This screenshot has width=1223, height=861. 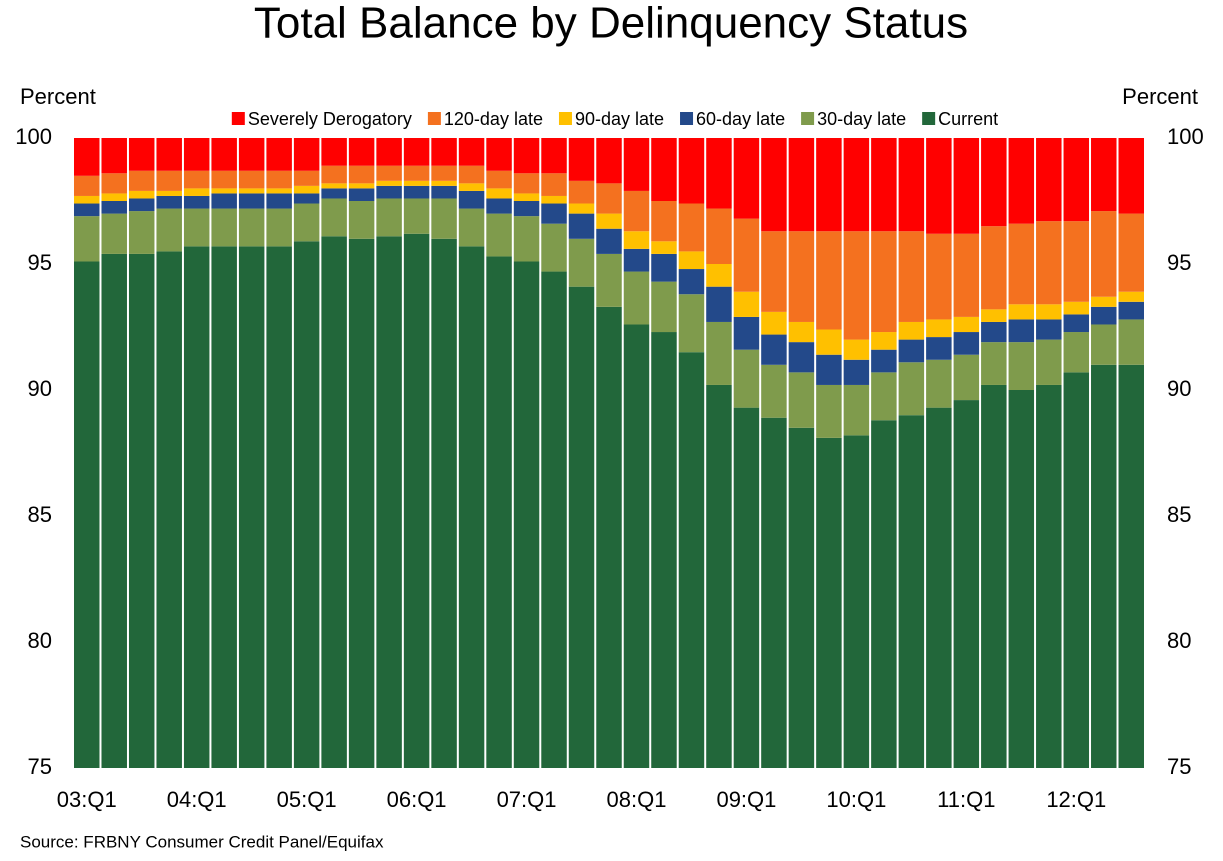 What do you see at coordinates (40, 514) in the screenshot?
I see `y-tick-label: 85` at bounding box center [40, 514].